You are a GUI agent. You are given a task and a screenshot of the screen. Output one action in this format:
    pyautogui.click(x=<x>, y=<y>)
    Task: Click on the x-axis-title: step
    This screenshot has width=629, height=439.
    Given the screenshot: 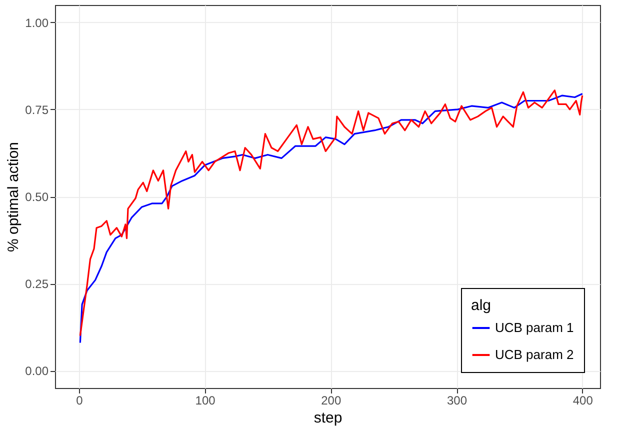 What is the action you would take?
    pyautogui.click(x=328, y=418)
    